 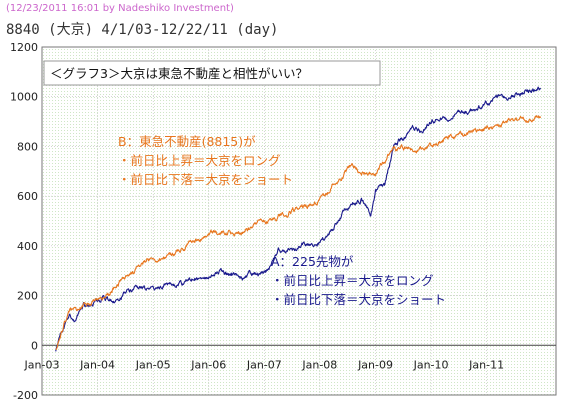 What do you see at coordinates (153, 364) in the screenshot?
I see `x-tick-label: Jan-05` at bounding box center [153, 364].